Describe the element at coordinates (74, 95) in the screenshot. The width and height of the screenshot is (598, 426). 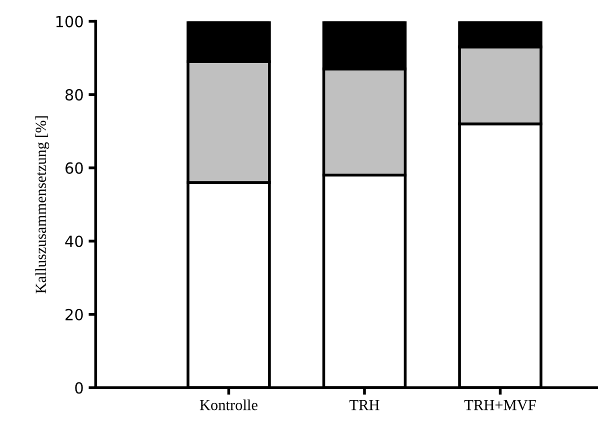
I see `y-tick-label: 80` at that location.